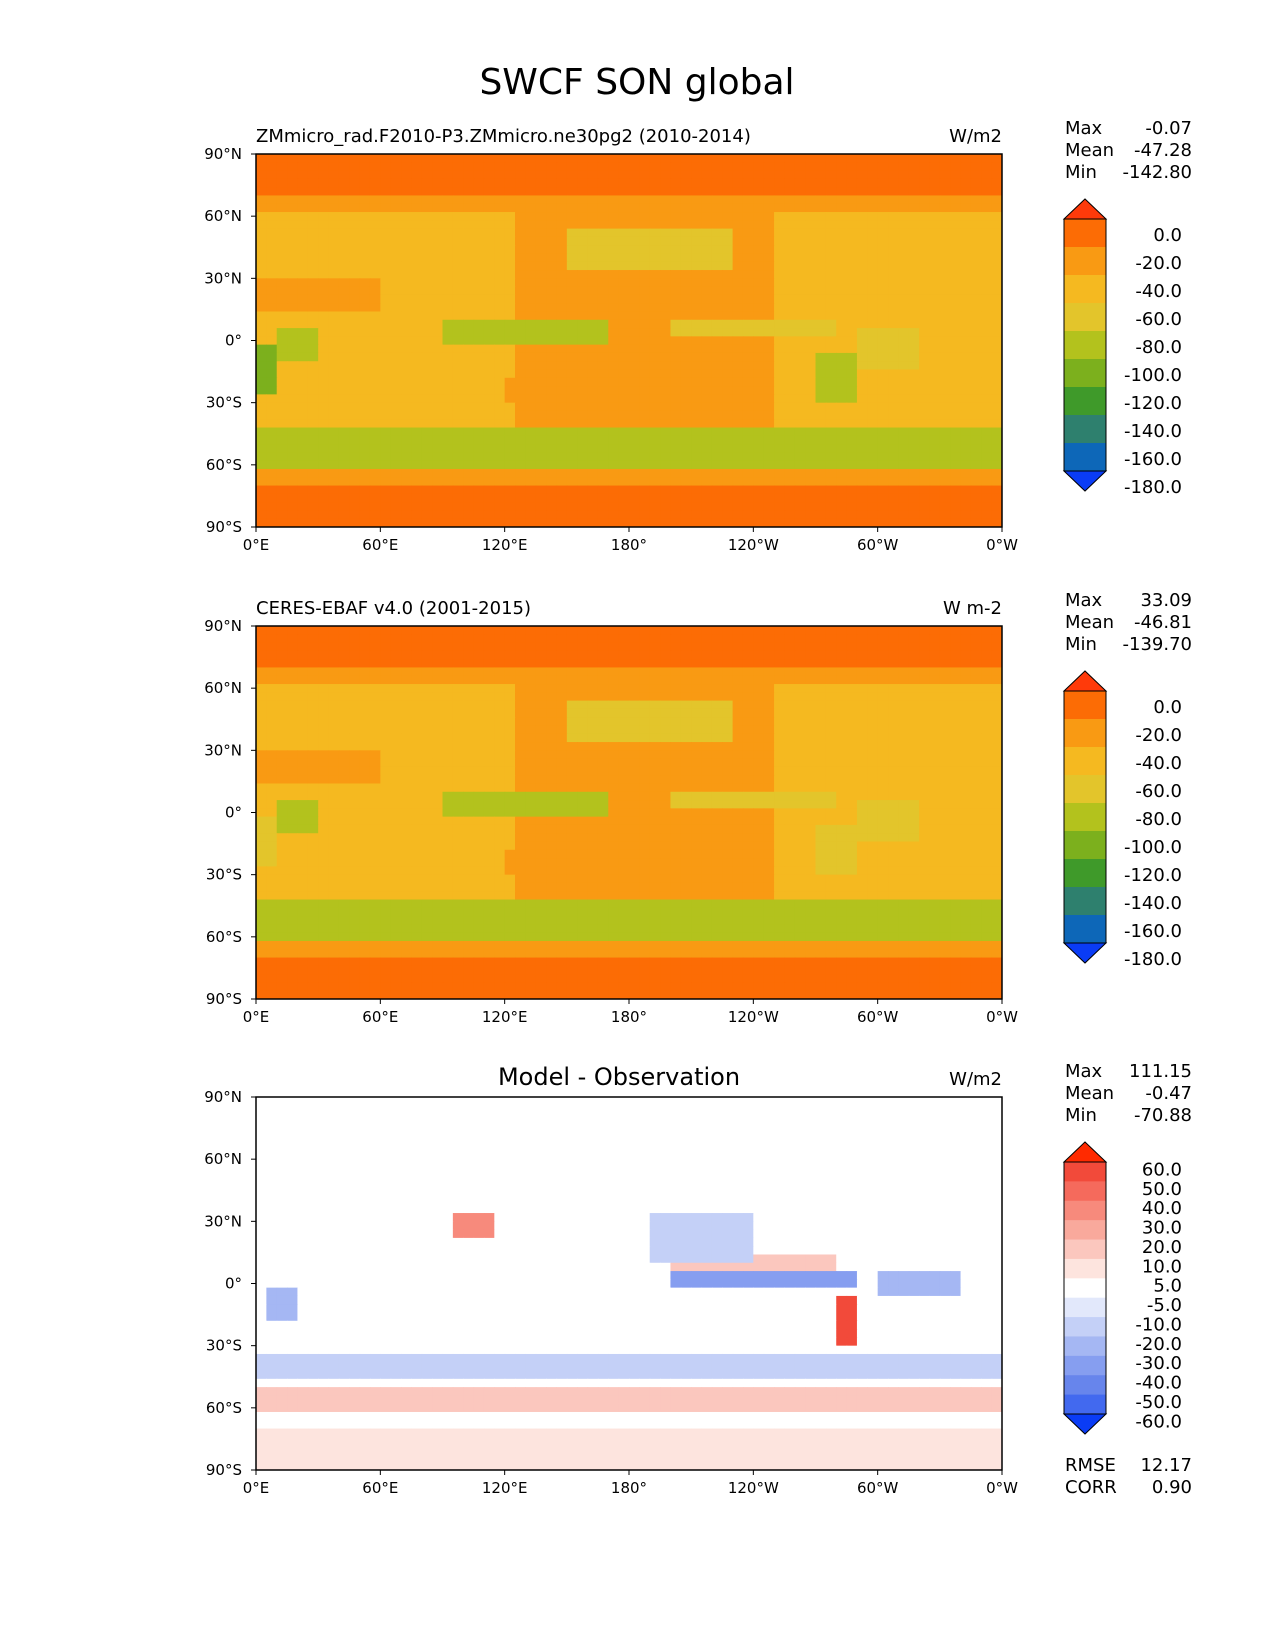 This screenshot has height=1650, width=1275. Describe the element at coordinates (753, 545) in the screenshot. I see `x-tick-label: 120°W` at that location.